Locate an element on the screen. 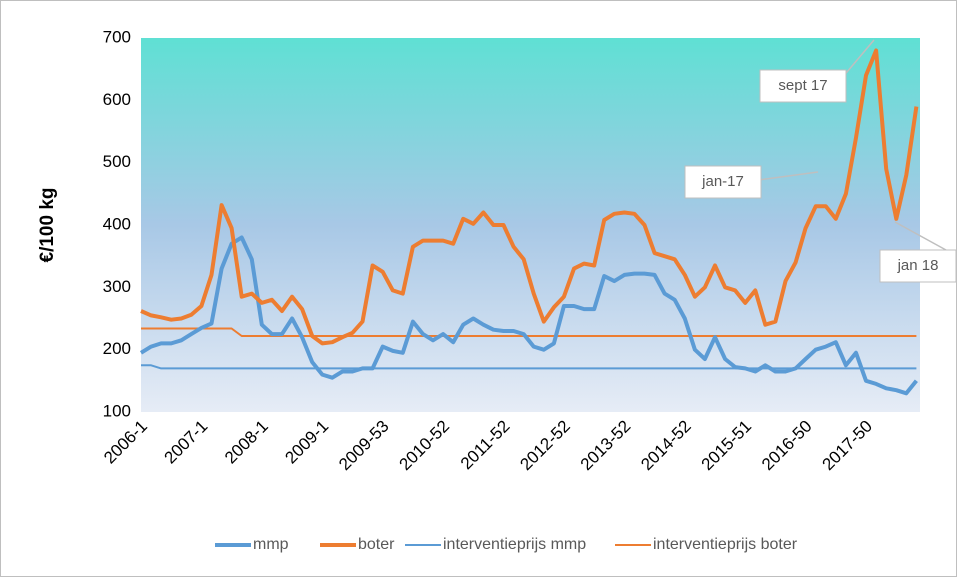 The image size is (957, 577). y-tick-label: 400 is located at coordinates (117, 223).